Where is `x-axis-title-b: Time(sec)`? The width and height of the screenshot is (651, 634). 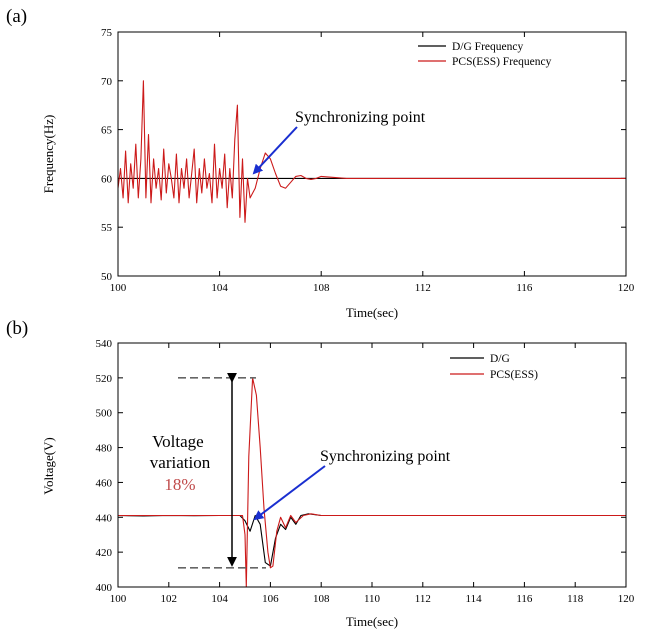 x-axis-title-b: Time(sec) is located at coordinates (372, 621).